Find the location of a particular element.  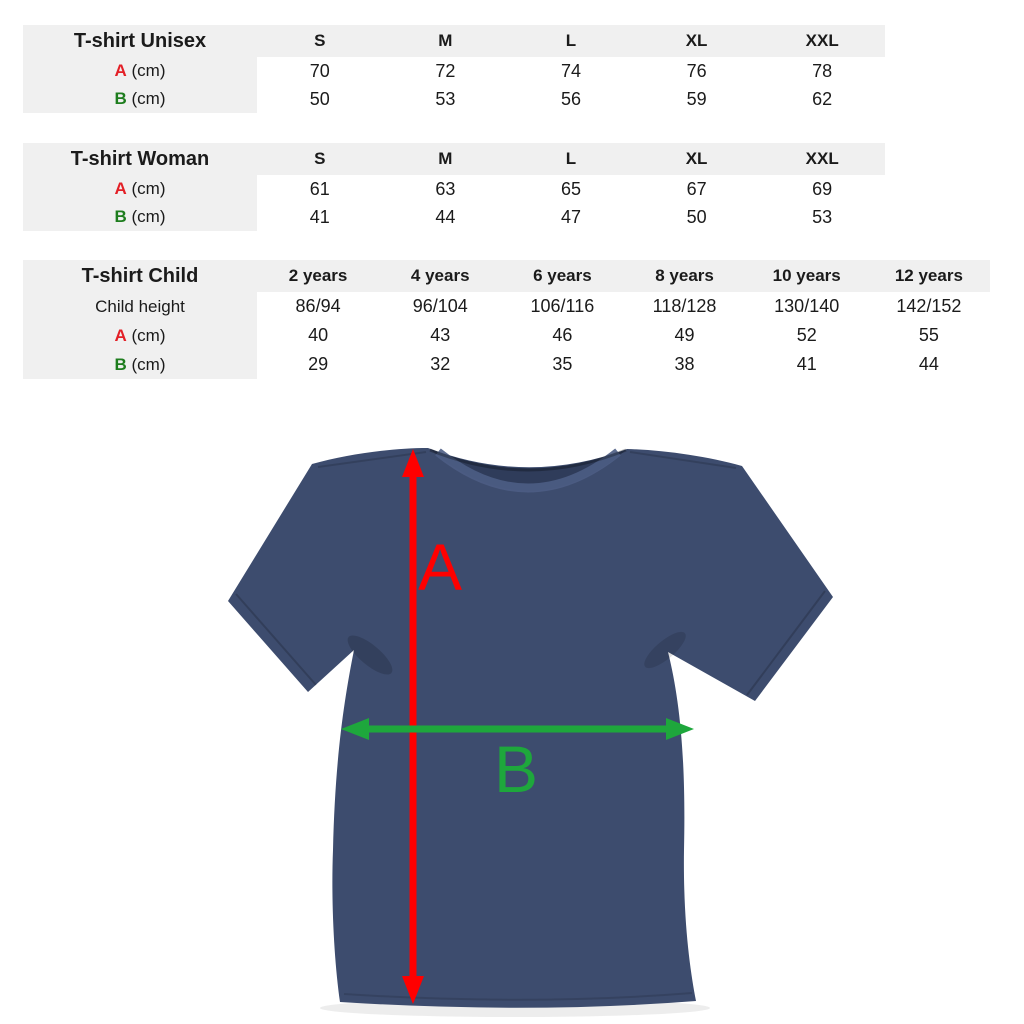

column-header: 8 years is located at coordinates (684, 276).